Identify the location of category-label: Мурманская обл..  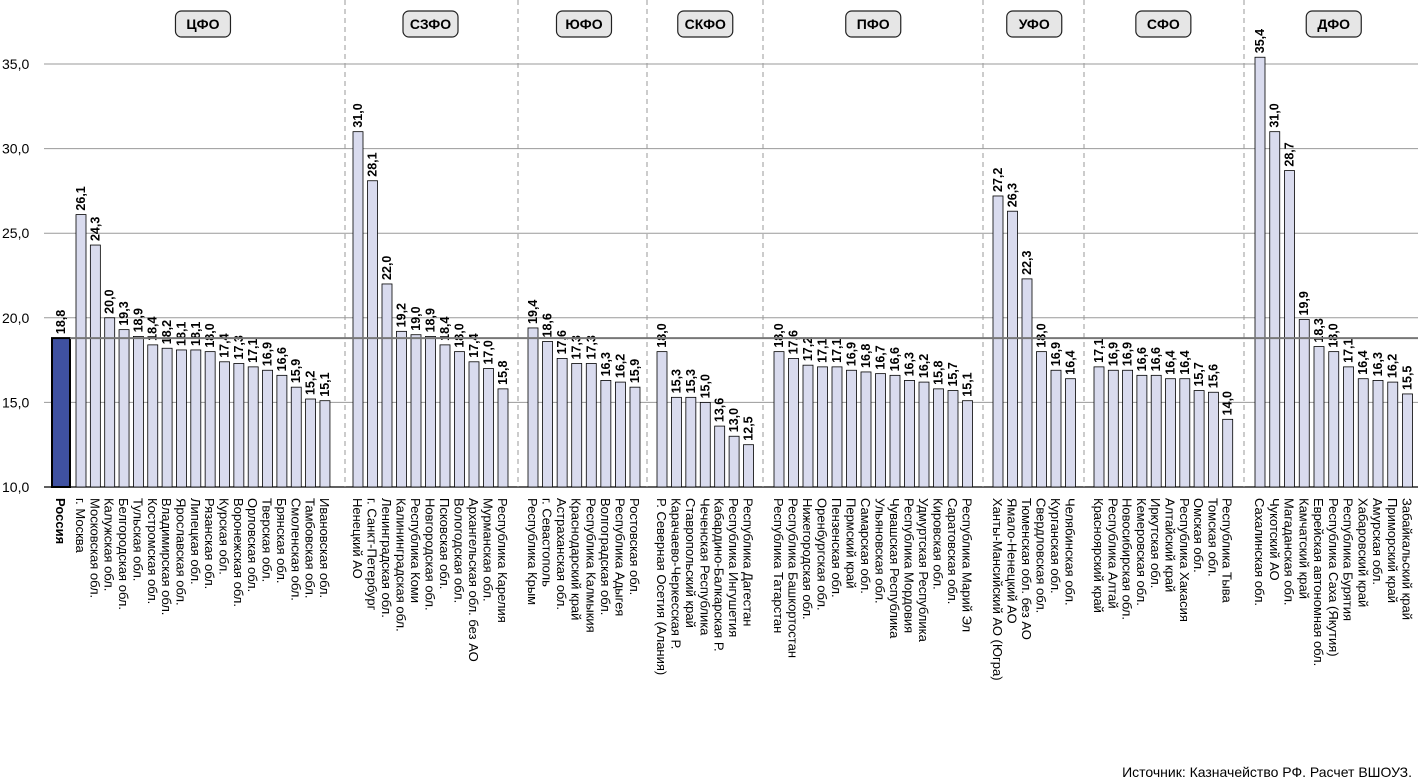
(488, 550).